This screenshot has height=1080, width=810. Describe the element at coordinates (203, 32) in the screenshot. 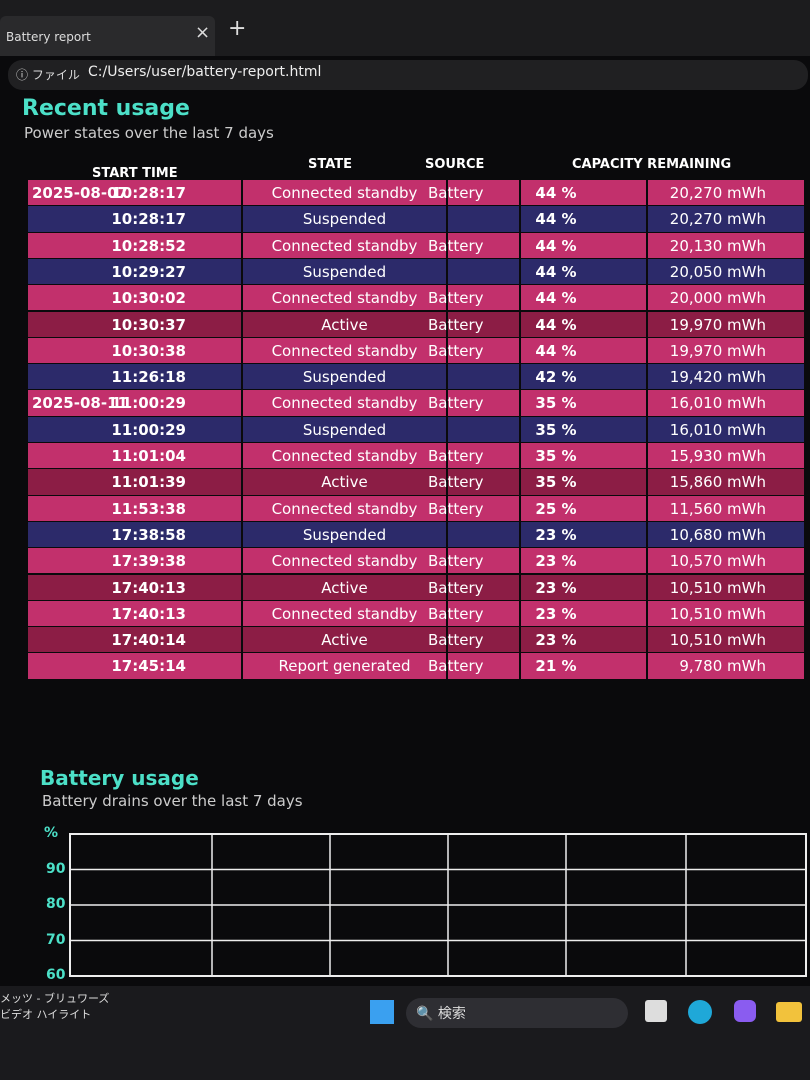

I see `close-tab: ×` at that location.